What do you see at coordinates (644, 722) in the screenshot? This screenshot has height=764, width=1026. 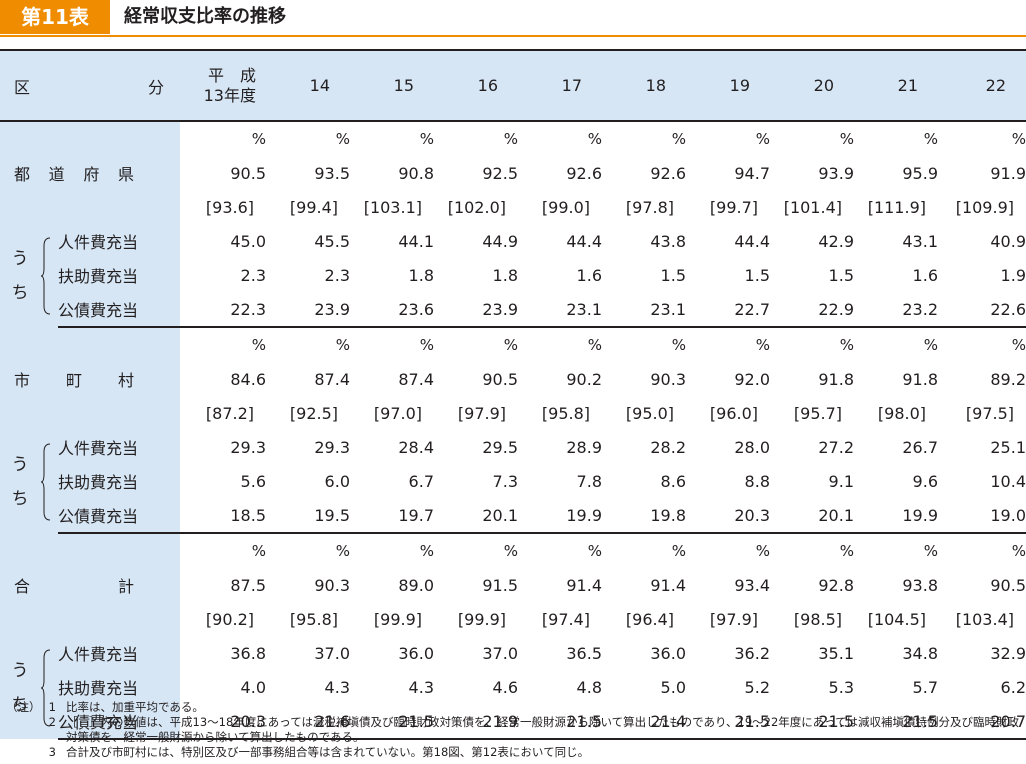 I see `sub-value-cell: 21.4` at bounding box center [644, 722].